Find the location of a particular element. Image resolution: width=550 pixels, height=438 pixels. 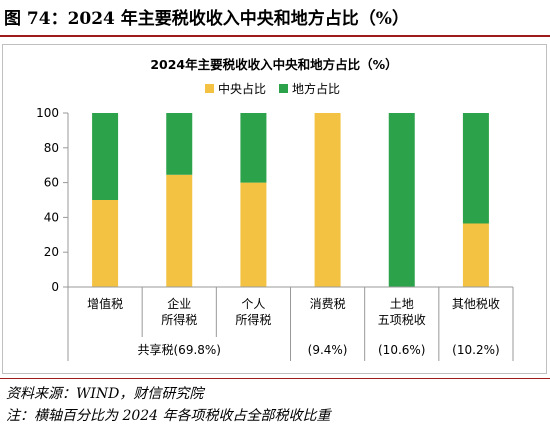

x-category-label-6-1: 其他税收 is located at coordinates (476, 304).